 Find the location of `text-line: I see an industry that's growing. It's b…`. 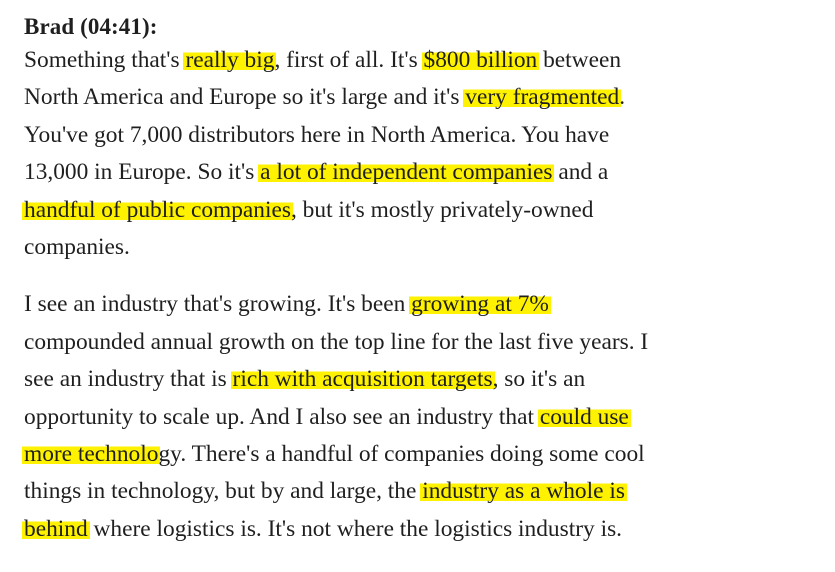

text-line: I see an industry that's growing. It's b… is located at coordinates (426, 304).